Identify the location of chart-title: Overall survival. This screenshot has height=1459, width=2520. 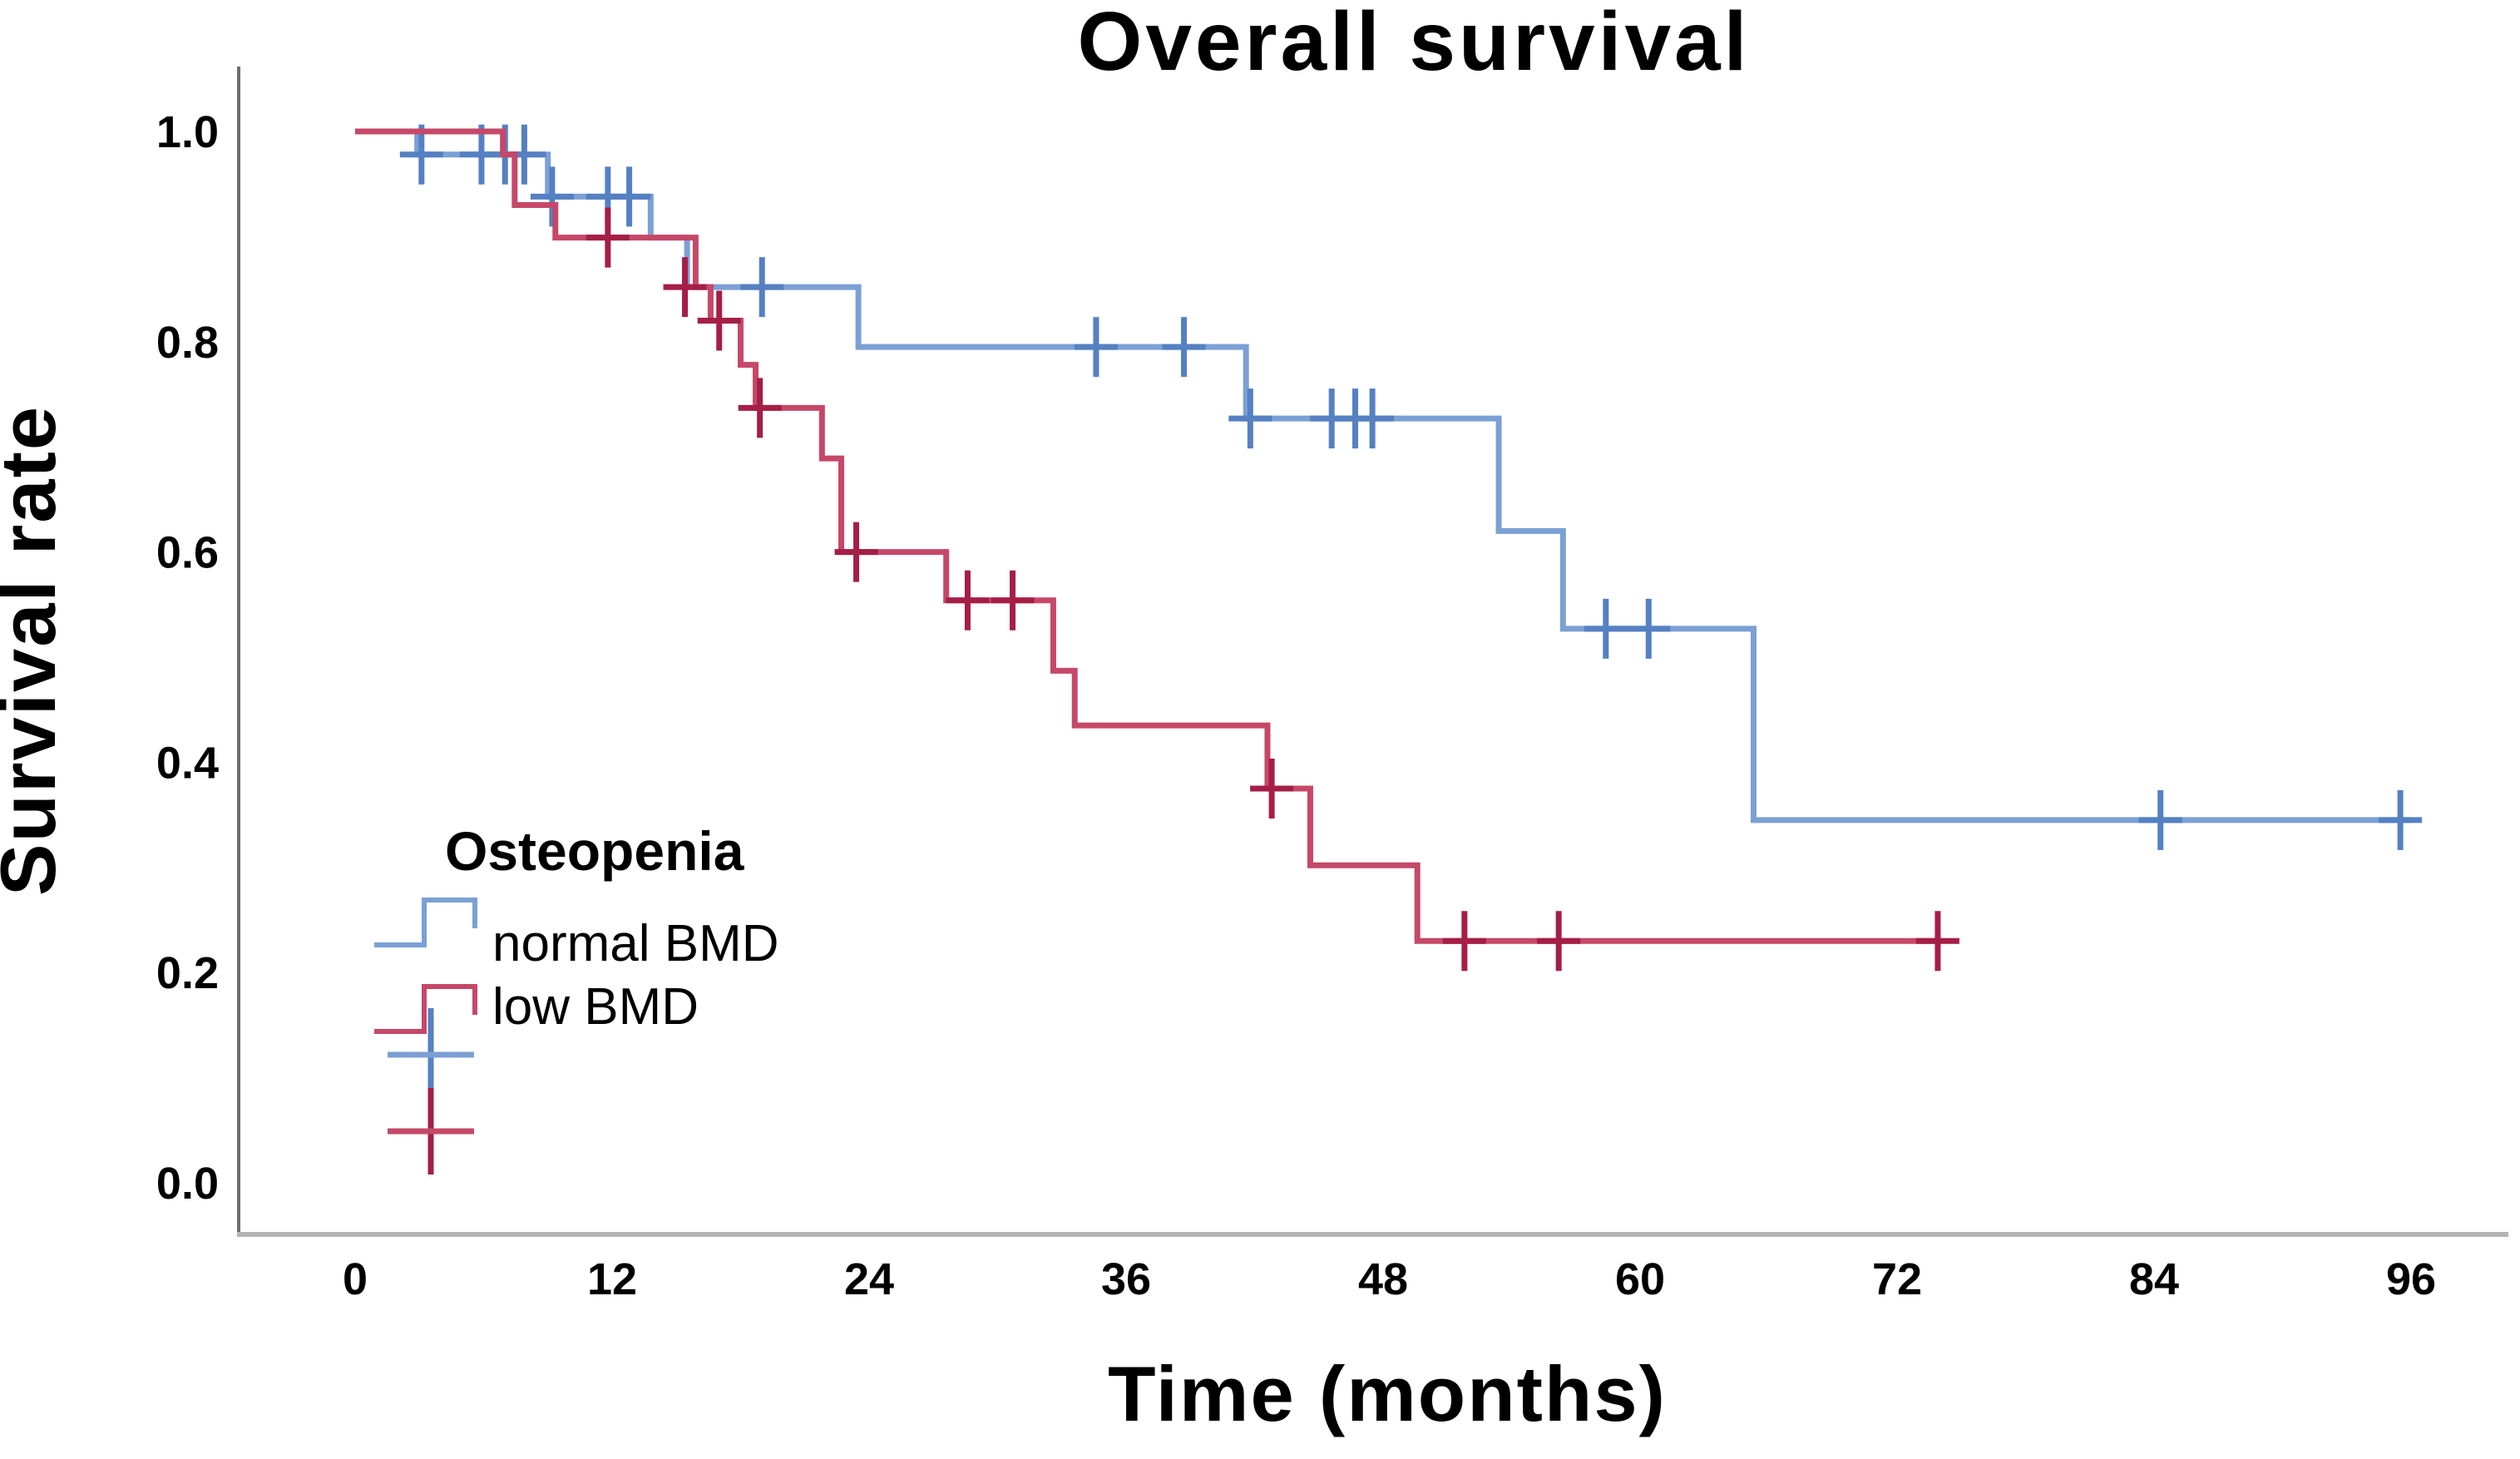
(1414, 44).